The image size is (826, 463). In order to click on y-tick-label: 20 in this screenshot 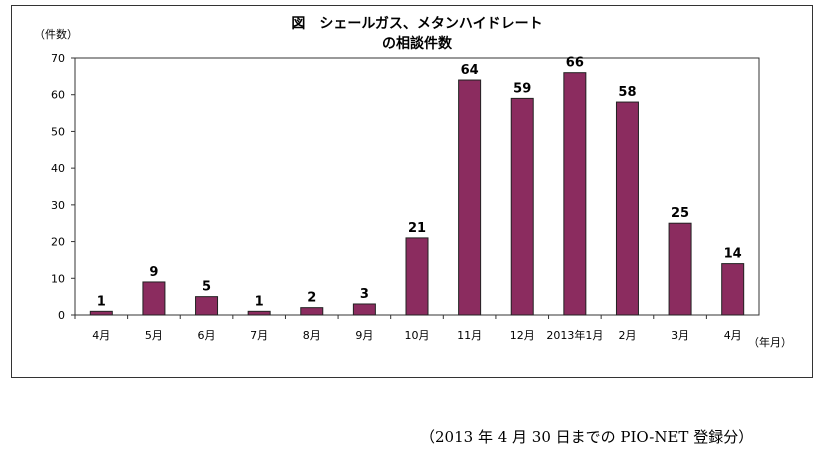, I will do `click(58, 242)`.